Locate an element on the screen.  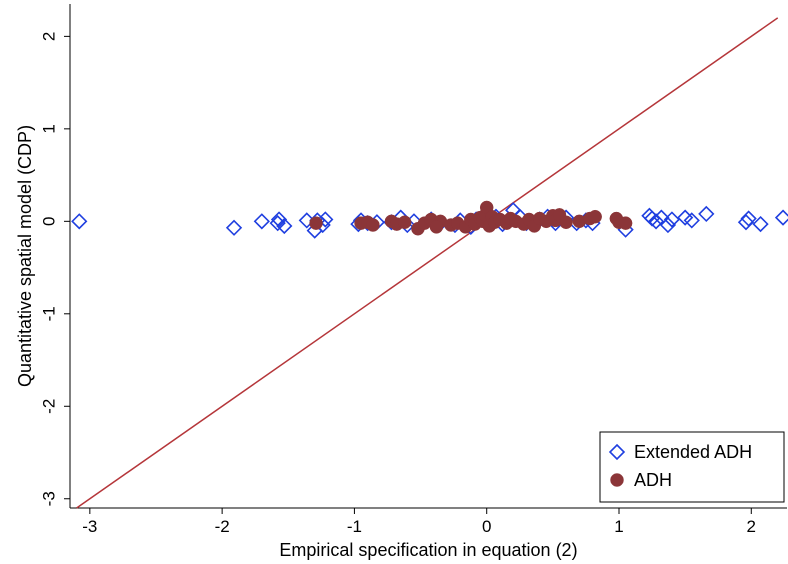
legend-box is located at coordinates (692, 467).